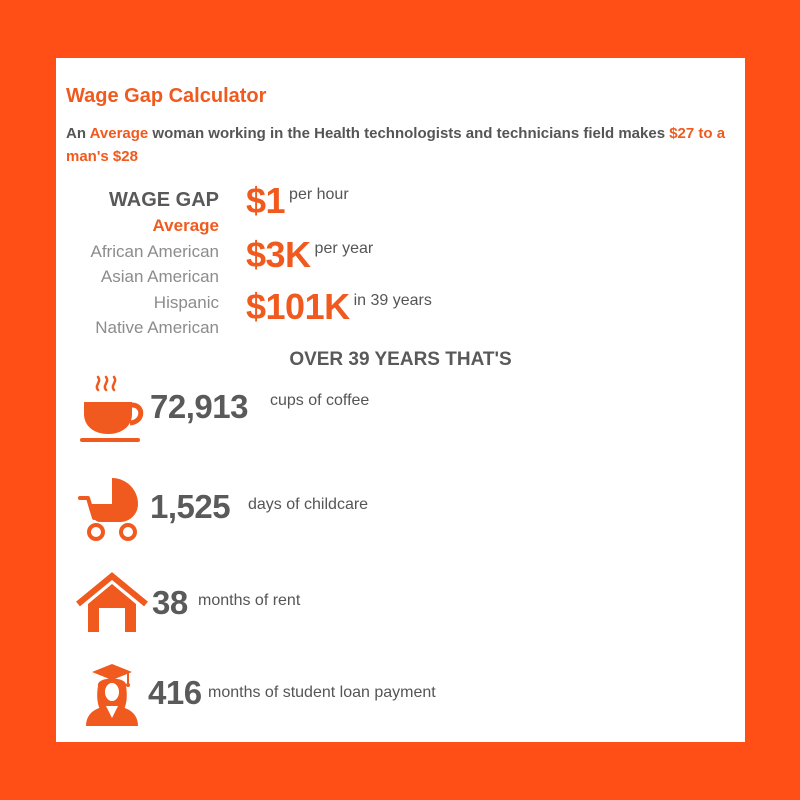 The image size is (800, 800). Describe the element at coordinates (266, 200) in the screenshot. I see `gap-value: $1` at that location.